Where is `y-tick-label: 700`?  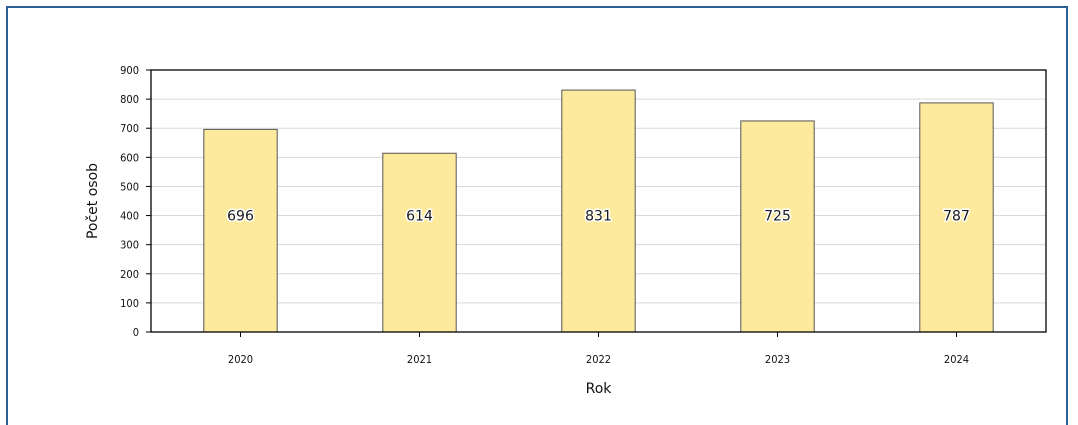
y-tick-label: 700 is located at coordinates (129, 128).